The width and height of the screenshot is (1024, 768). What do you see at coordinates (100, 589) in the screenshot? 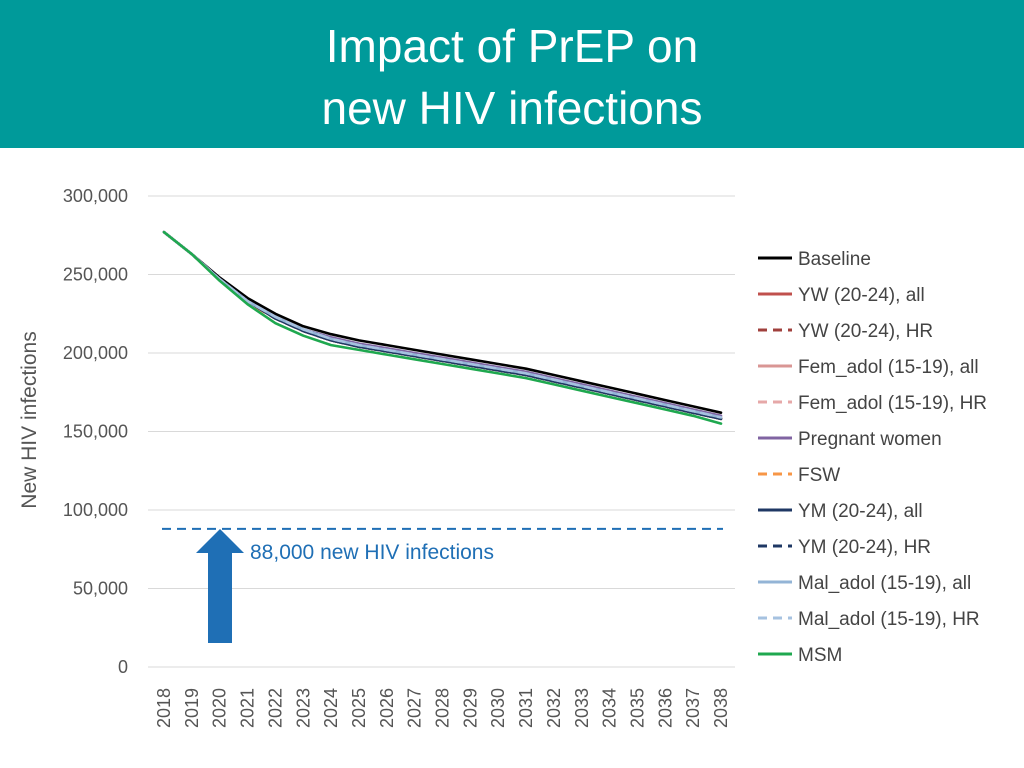
I see `y-tick-label: 50,000` at bounding box center [100, 589].